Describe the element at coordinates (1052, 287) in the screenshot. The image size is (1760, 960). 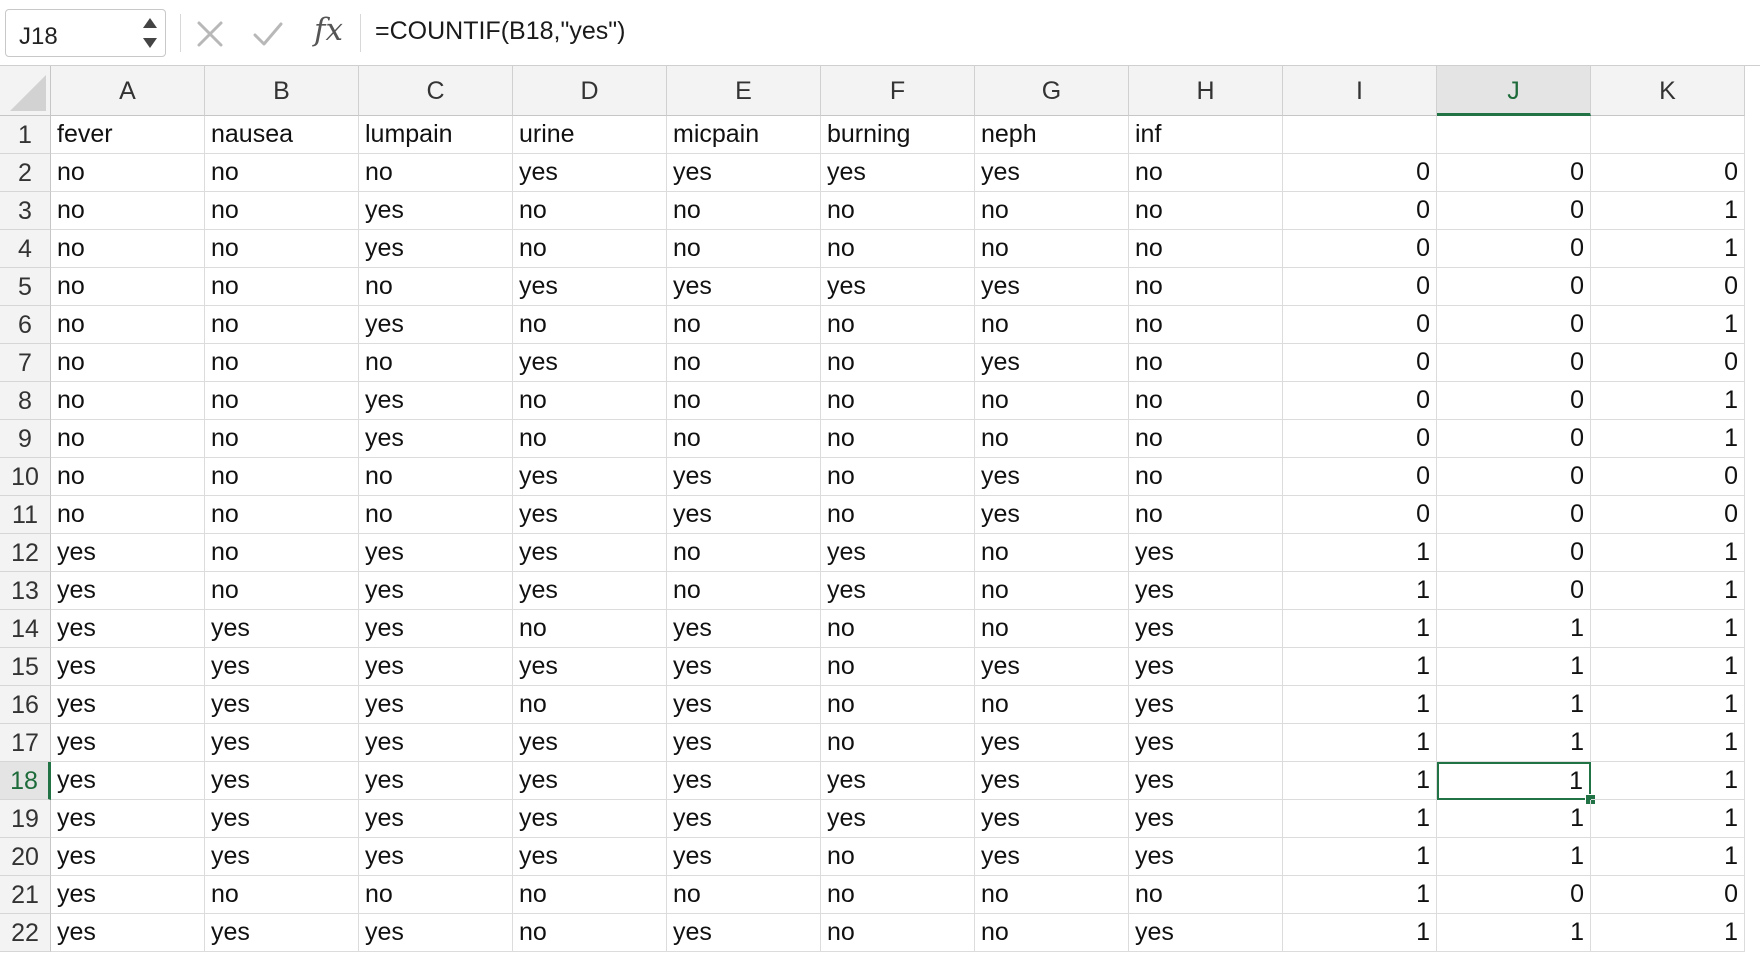
I see `cell-g5: yes` at that location.